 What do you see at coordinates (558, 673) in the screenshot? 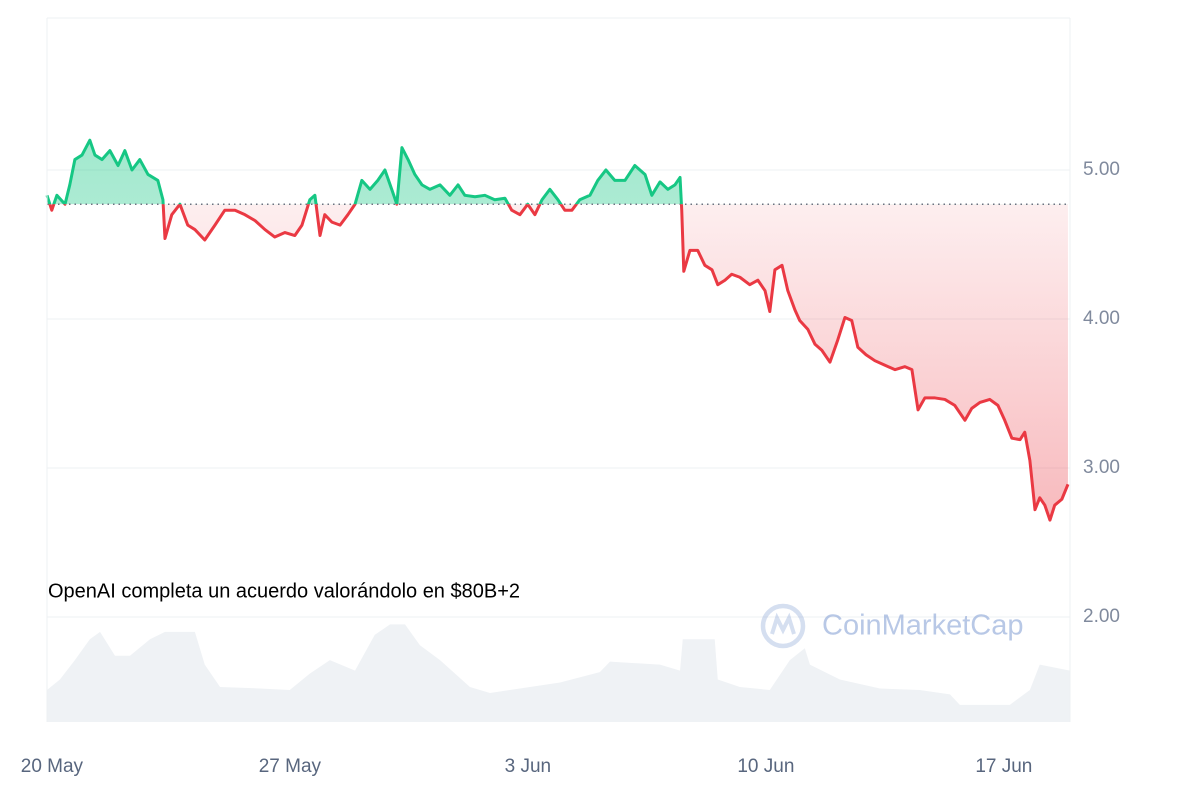
I see `volume-area` at bounding box center [558, 673].